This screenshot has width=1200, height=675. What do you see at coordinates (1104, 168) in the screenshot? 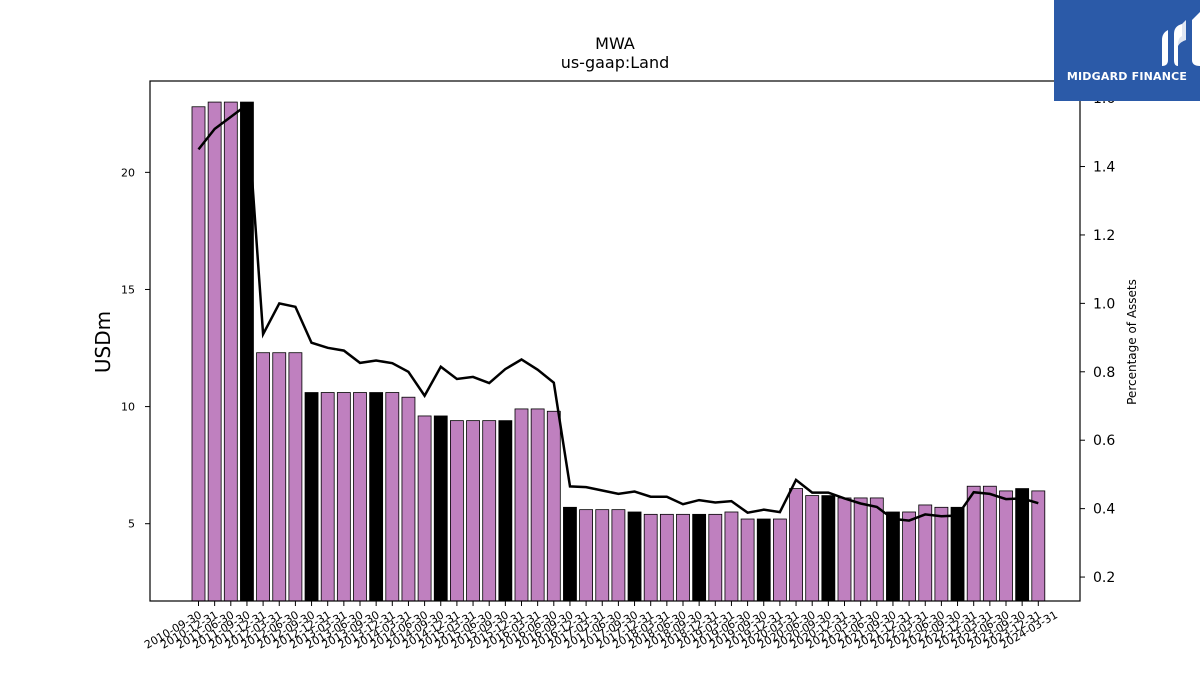
I see `y2-tick-label: 1.4` at bounding box center [1104, 168].